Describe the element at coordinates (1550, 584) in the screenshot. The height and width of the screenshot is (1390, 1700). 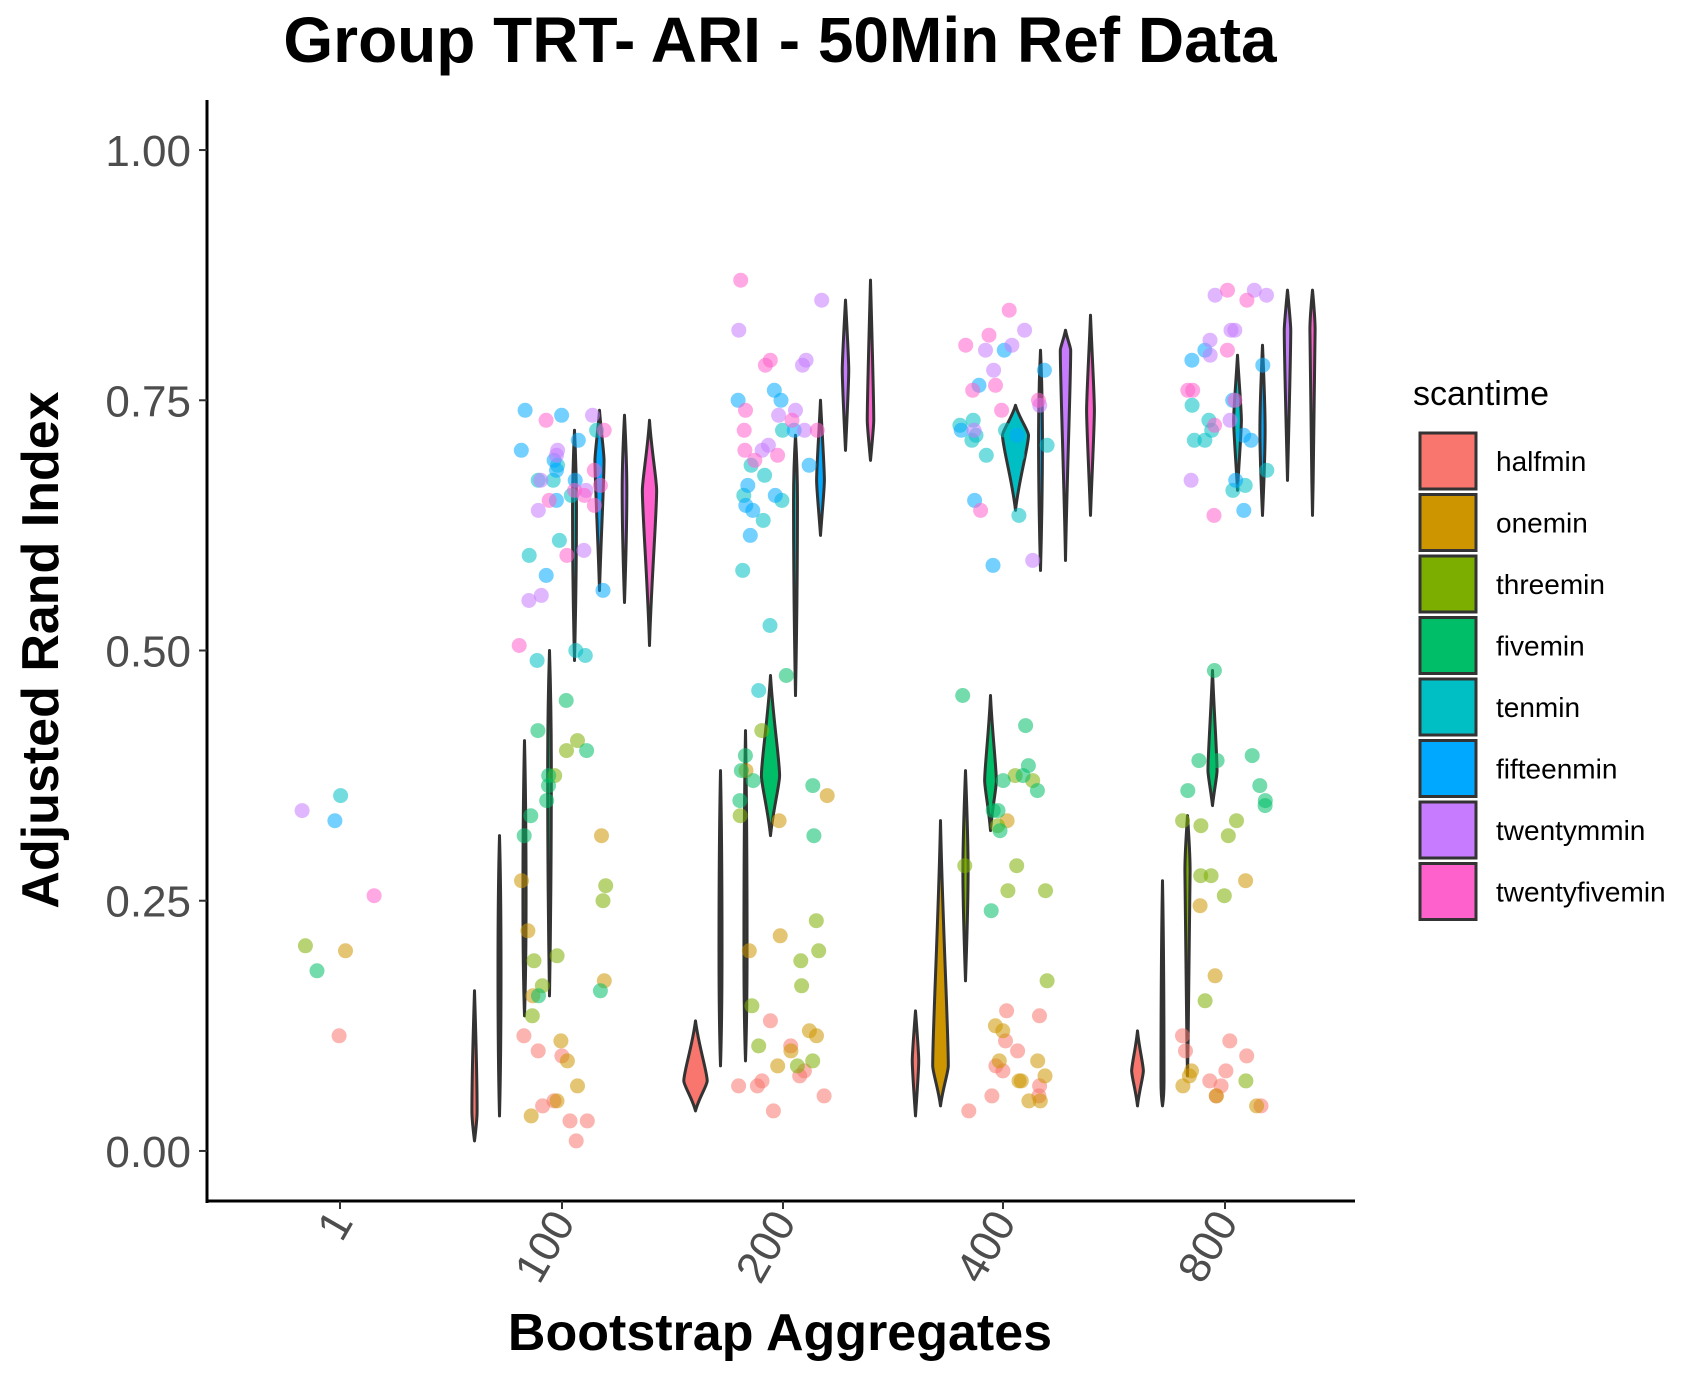
I see `legend-label-threemin: threemin` at that location.